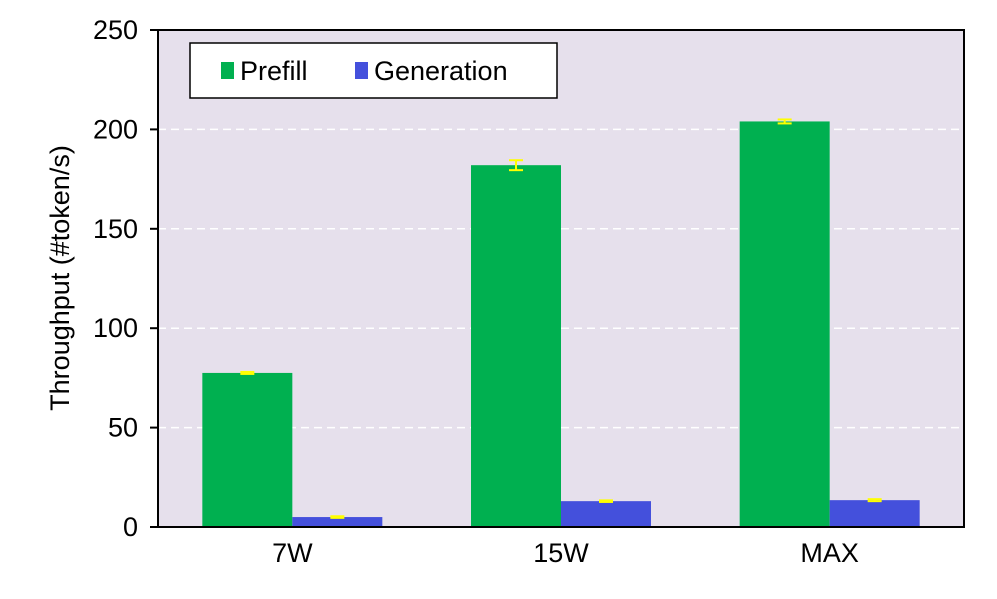  I want to click on y-axis: 0 50 100 150 200 250, so click(125, 278).